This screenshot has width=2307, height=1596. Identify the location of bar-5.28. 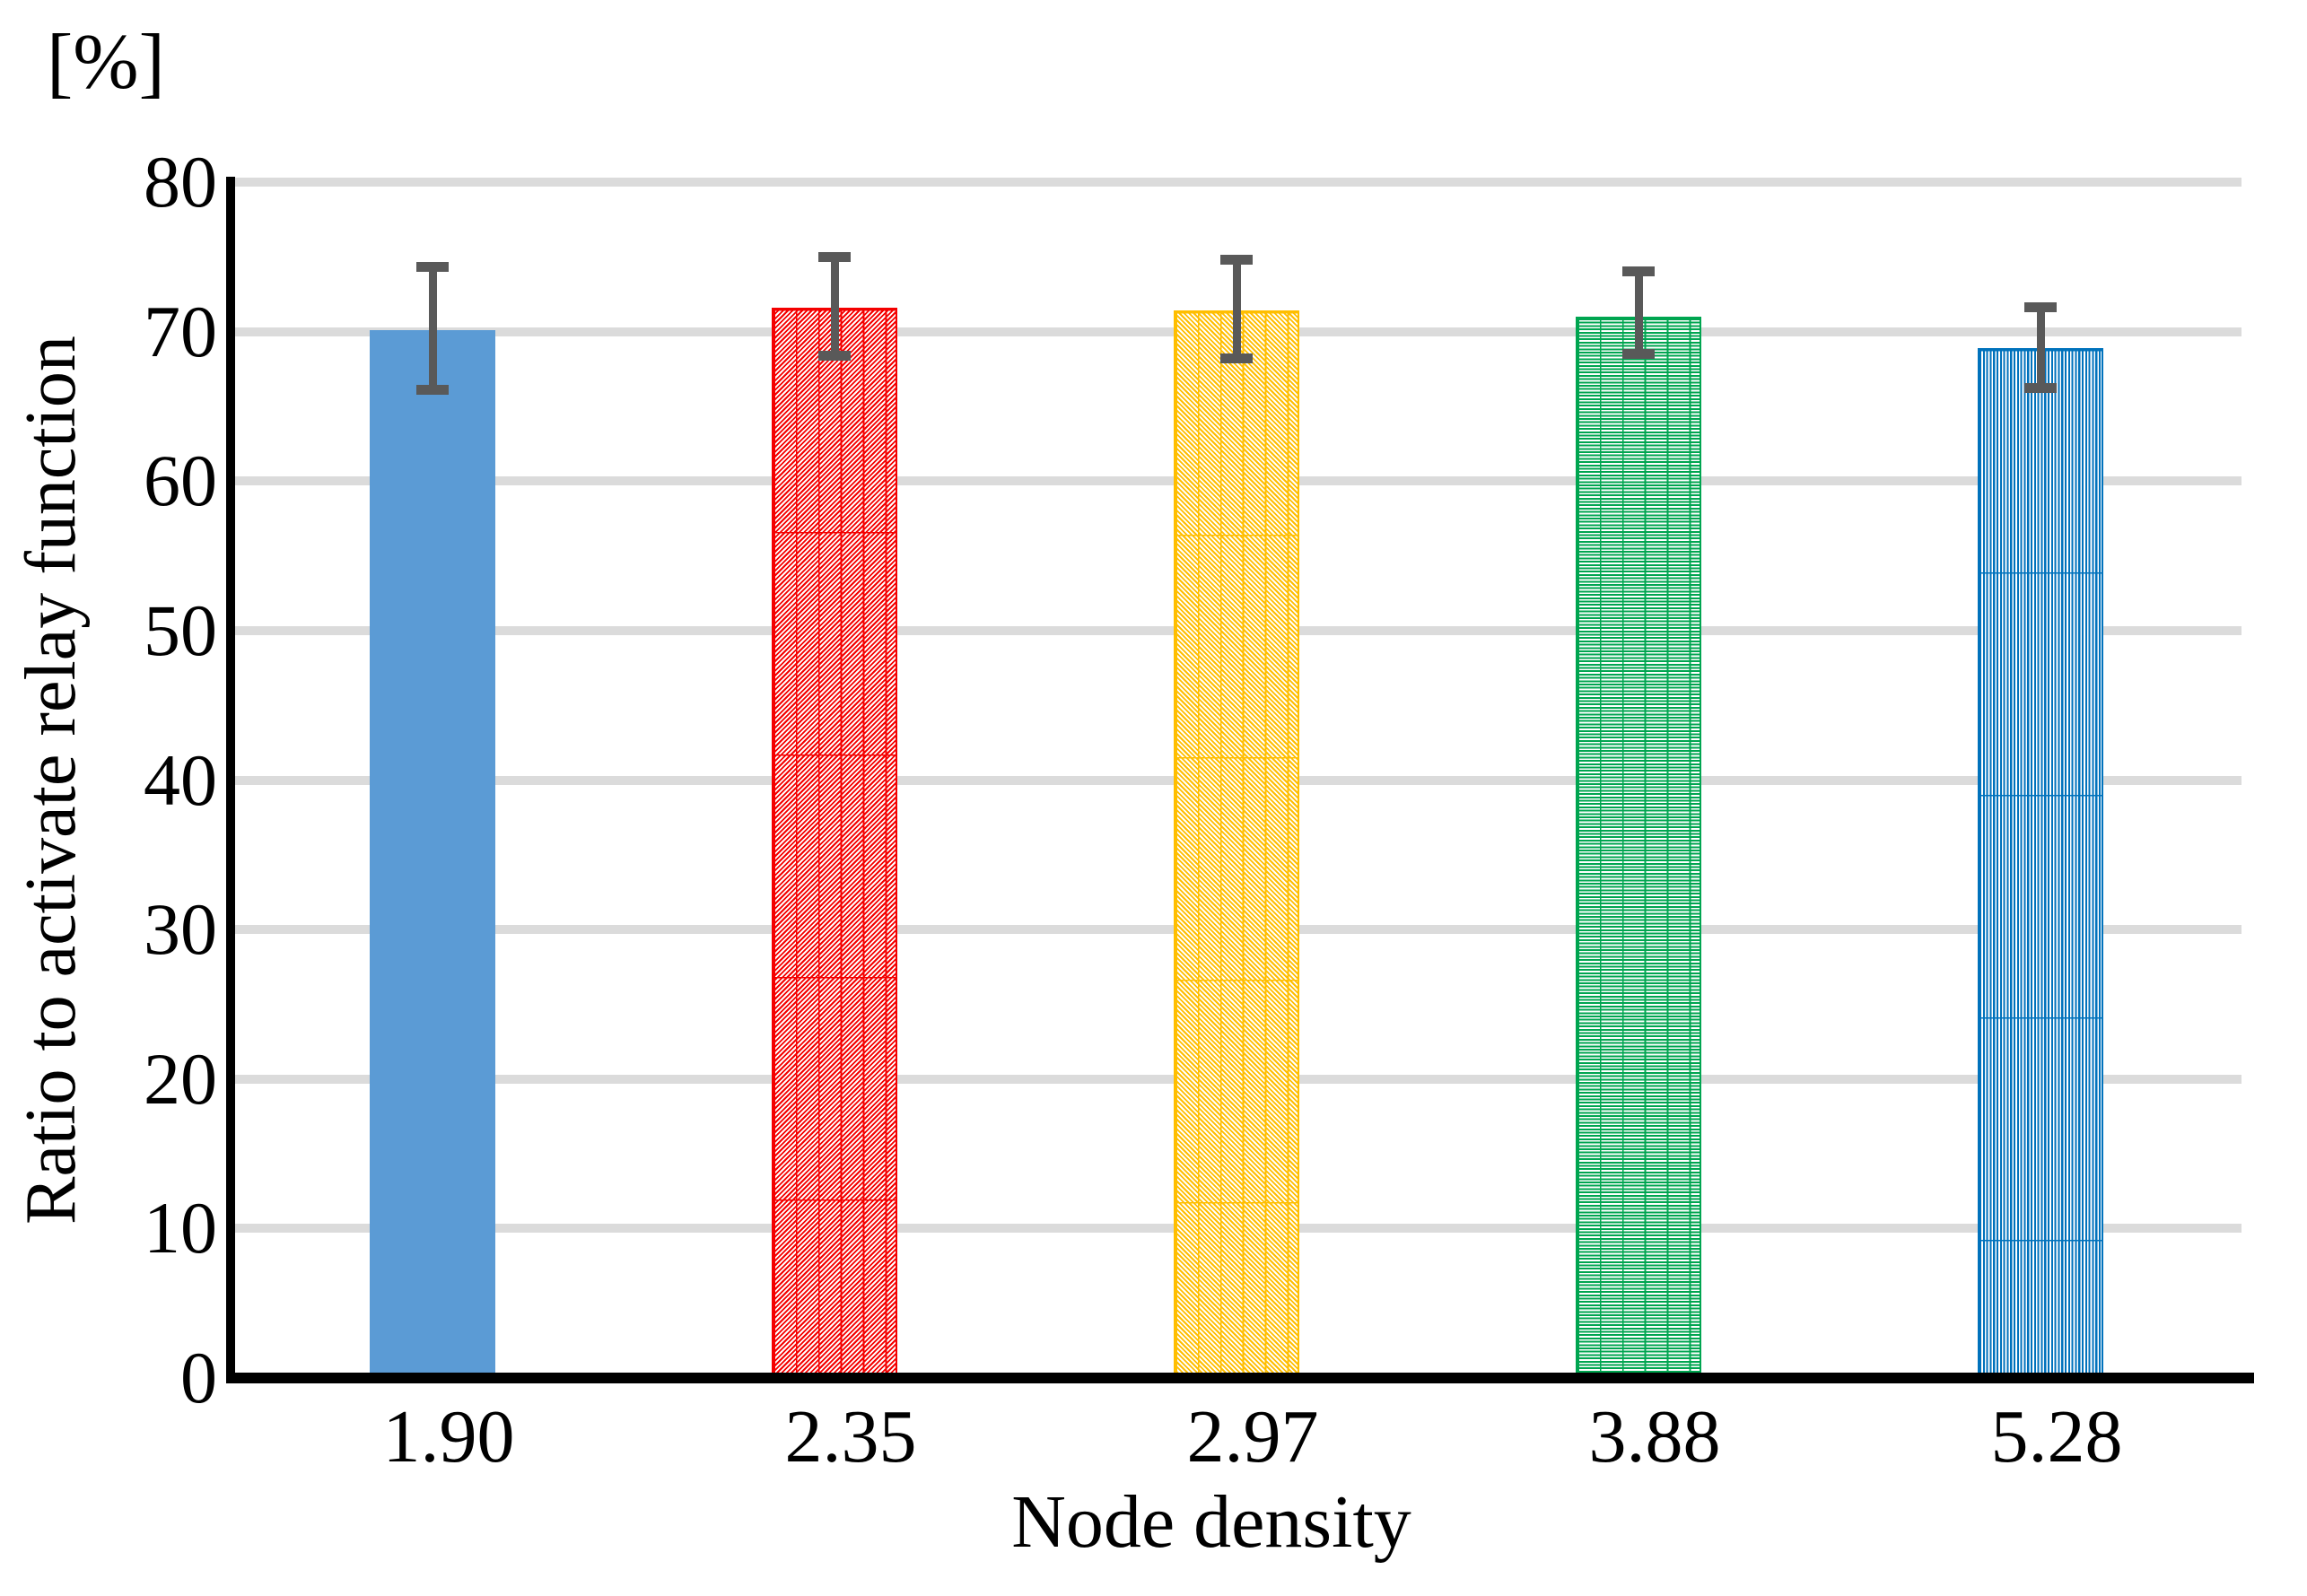
(2041, 862).